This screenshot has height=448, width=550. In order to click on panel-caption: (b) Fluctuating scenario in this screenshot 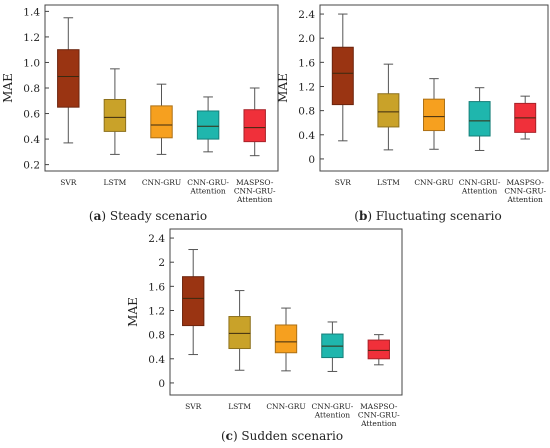, I will do `click(427, 216)`.